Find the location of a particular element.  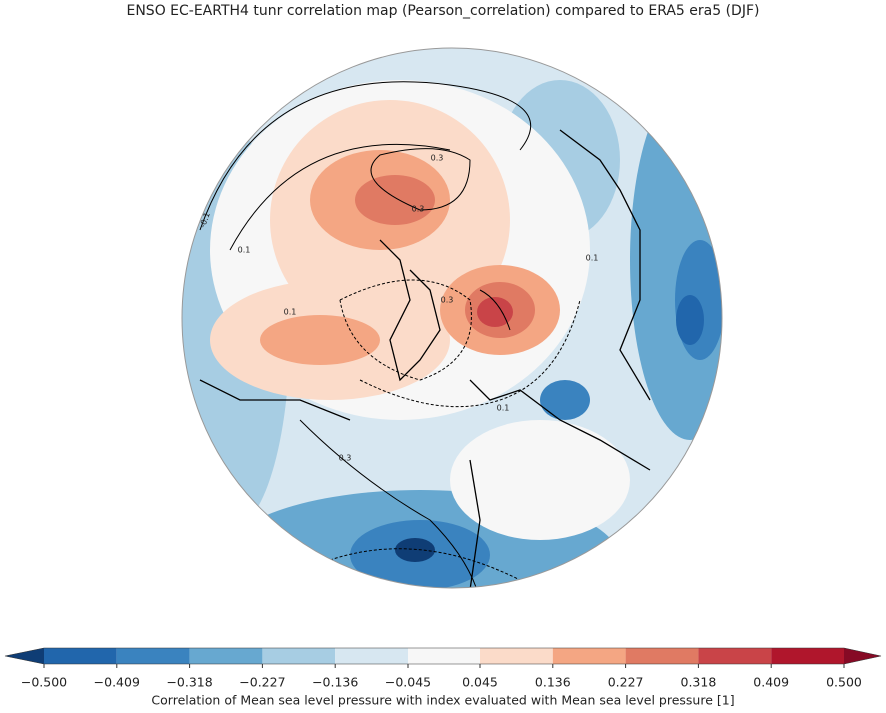

colorbar-tick-label: 0.500 is located at coordinates (844, 682).